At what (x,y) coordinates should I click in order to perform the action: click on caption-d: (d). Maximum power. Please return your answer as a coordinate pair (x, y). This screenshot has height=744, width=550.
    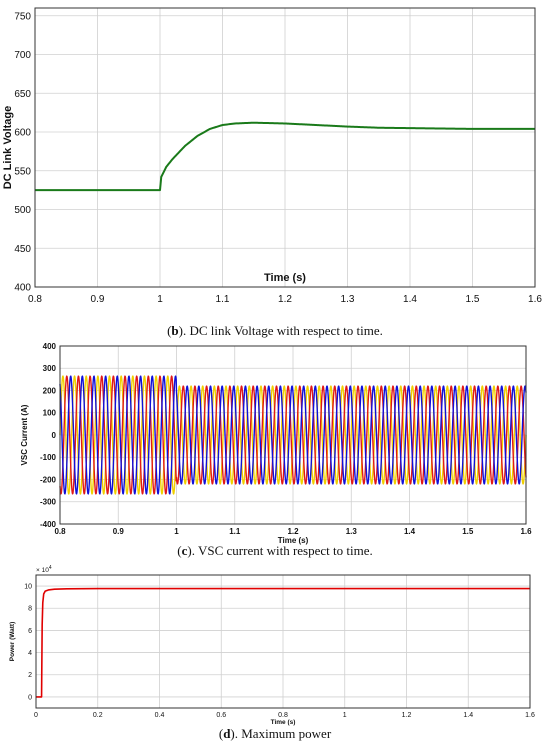
    Looking at the image, I should click on (275, 733).